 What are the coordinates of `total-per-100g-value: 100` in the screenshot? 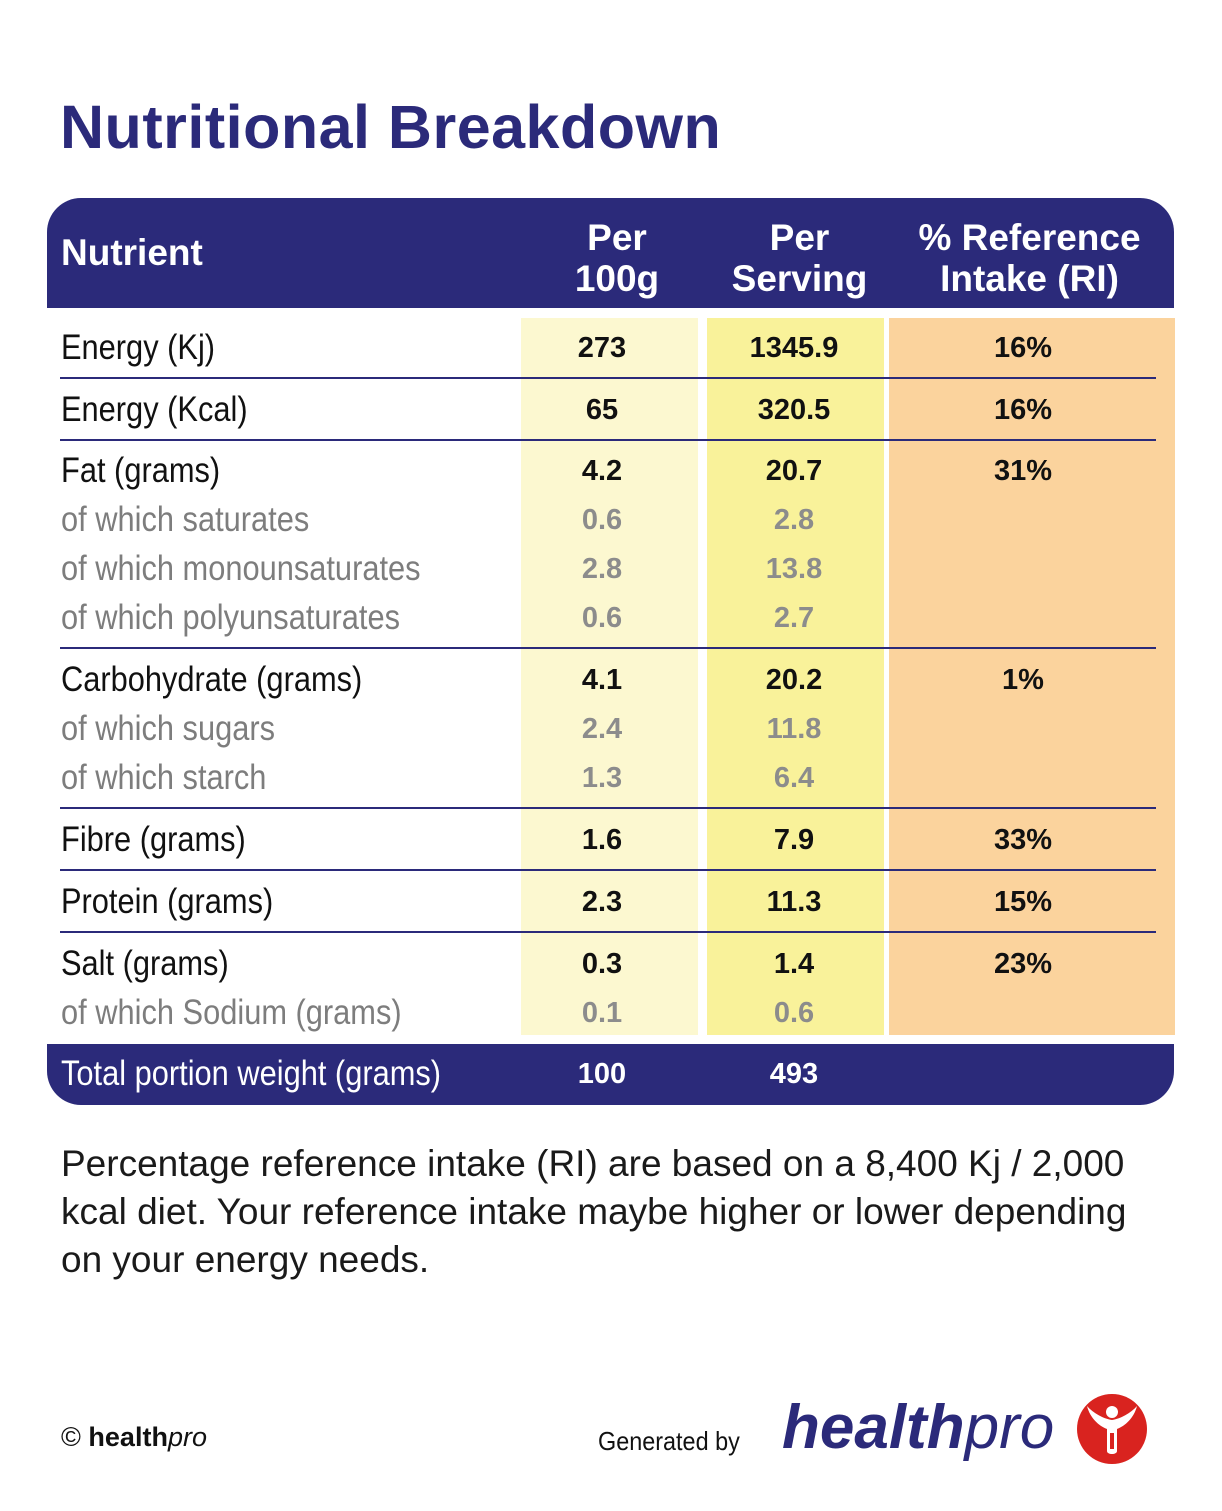 It's located at (602, 1074).